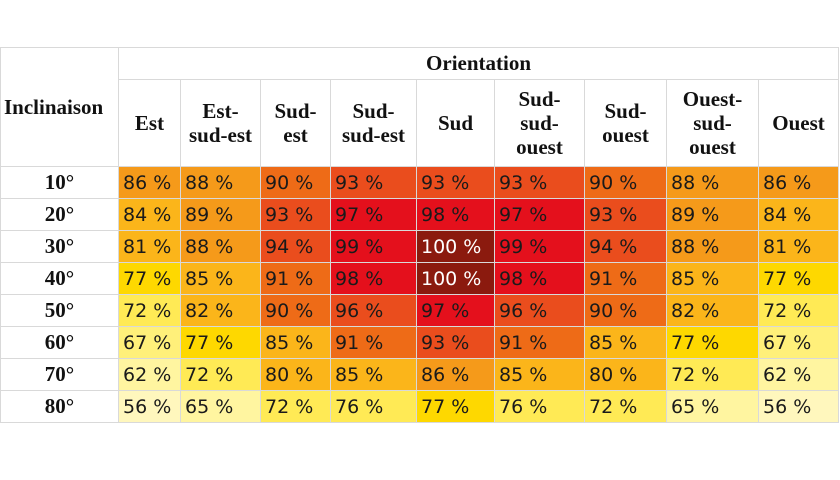 This screenshot has height=480, width=840. Describe the element at coordinates (539, 123) in the screenshot. I see `column-header: Sud-sud-ouest` at that location.